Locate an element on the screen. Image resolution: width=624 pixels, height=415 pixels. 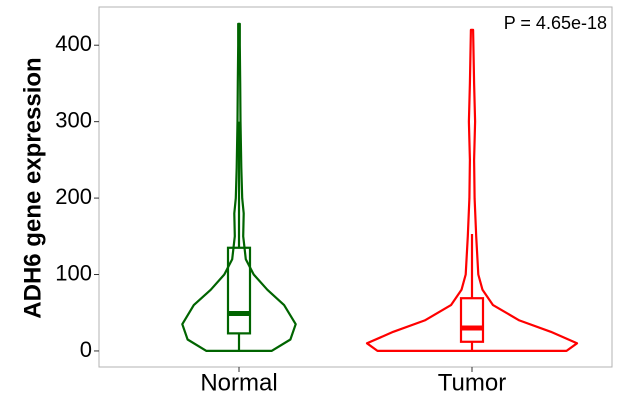
y-tick-label: 300 is located at coordinates (73, 119).